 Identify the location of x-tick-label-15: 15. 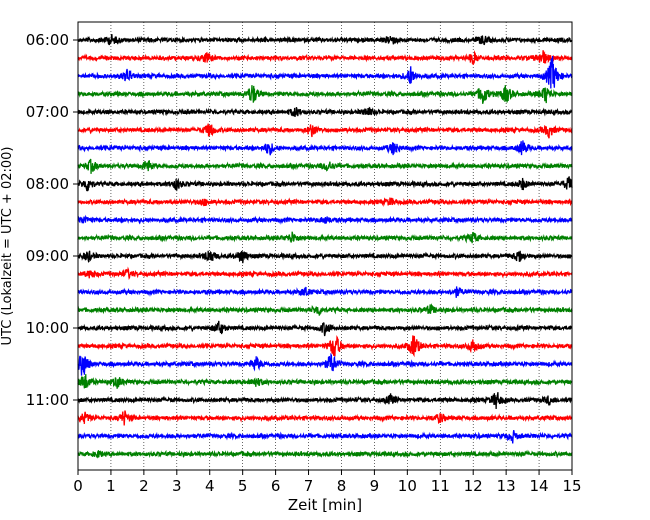
(571, 486).